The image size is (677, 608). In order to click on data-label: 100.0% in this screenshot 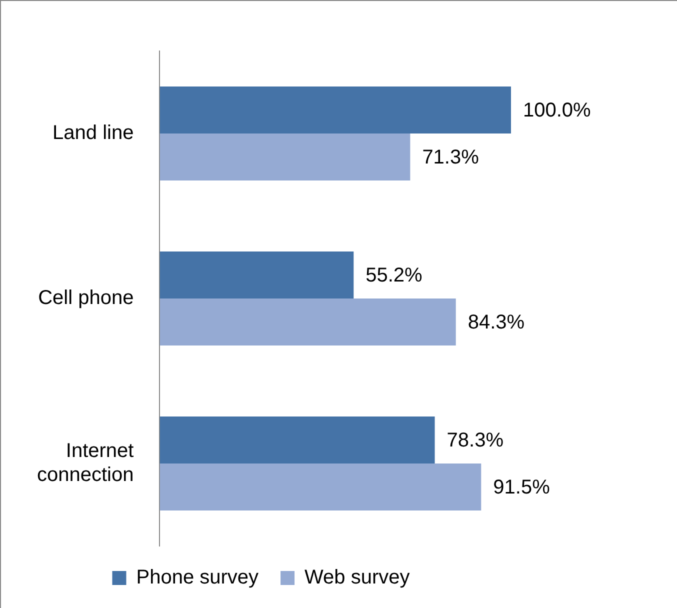, I will do `click(557, 111)`.